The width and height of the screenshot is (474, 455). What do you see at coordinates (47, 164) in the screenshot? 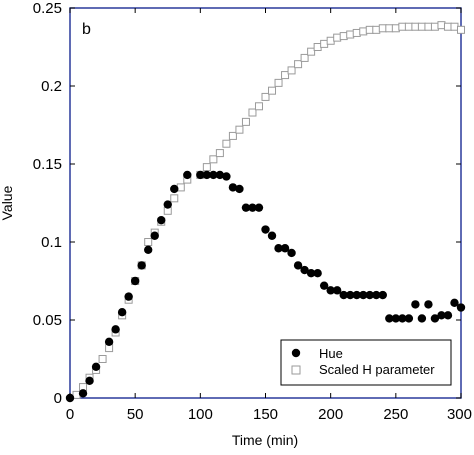
I see `y-tick-label: 0.15` at bounding box center [47, 164].